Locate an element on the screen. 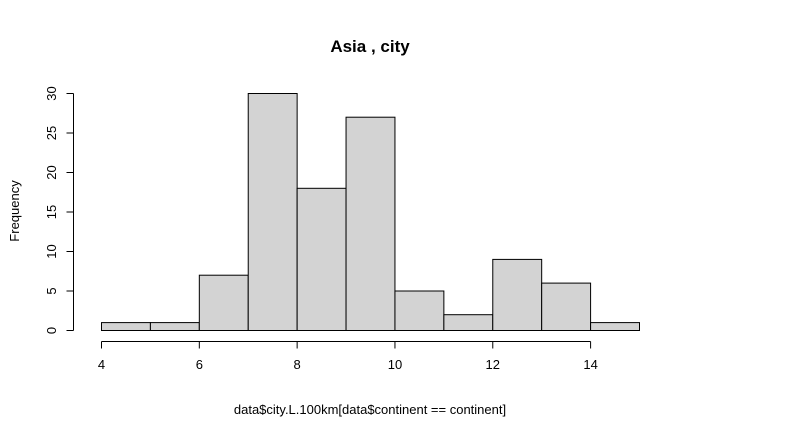  y-tick-label-10: 10 is located at coordinates (51, 251).